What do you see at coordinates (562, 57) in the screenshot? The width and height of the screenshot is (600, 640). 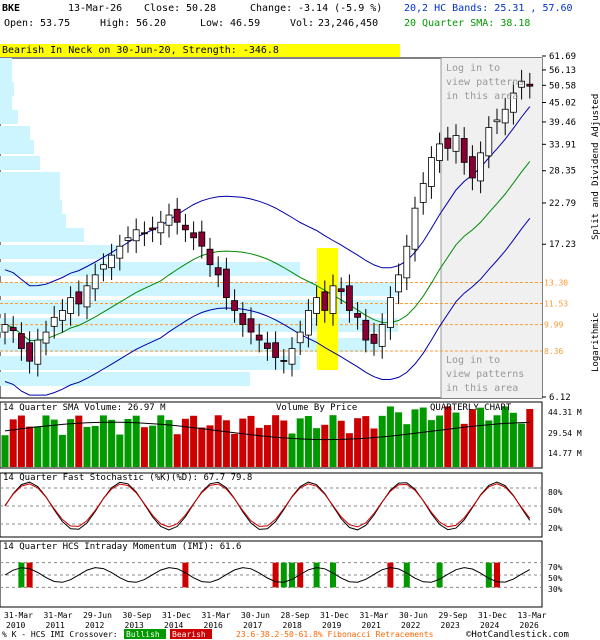 I see `price-tick-0: 61.69` at bounding box center [562, 57].